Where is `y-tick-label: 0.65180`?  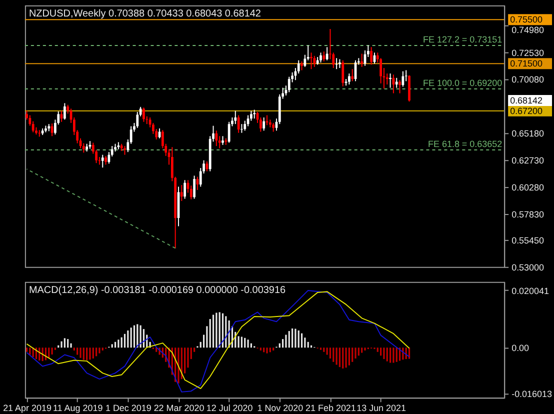
y-tick-label: 0.65180 is located at coordinates (528, 133).